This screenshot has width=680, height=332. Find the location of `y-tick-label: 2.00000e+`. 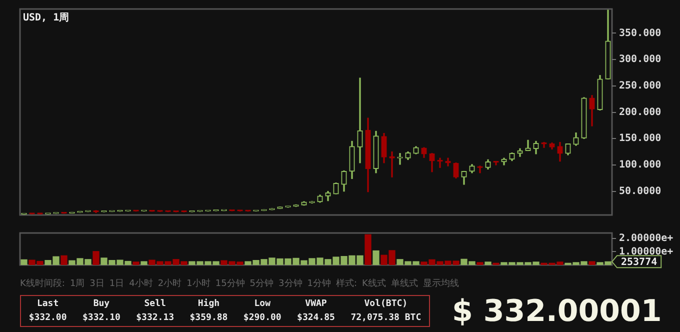

y-tick-label: 2.00000e+ is located at coordinates (646, 238).